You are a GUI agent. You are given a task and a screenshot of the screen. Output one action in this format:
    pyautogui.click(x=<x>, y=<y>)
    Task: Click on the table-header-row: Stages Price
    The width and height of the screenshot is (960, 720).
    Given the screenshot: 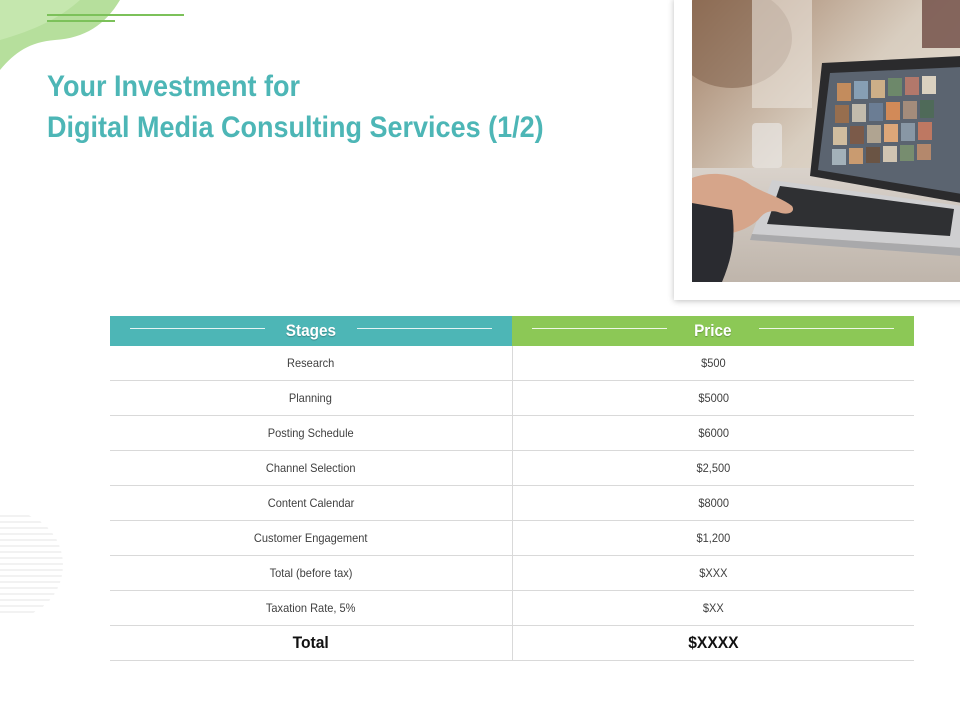 What is the action you would take?
    pyautogui.click(x=512, y=331)
    